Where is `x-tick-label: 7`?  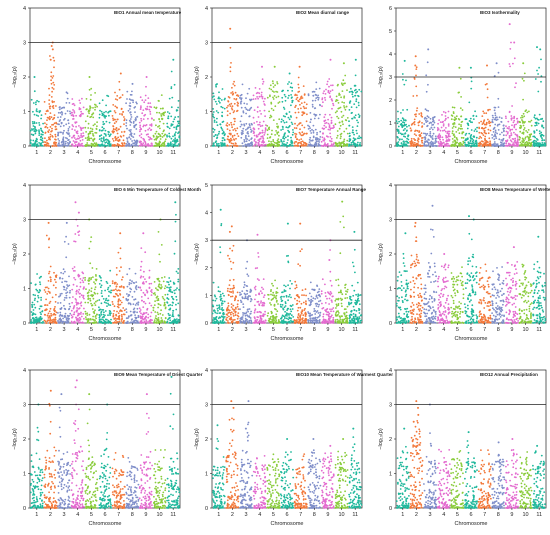 x-tick-label: 7 is located at coordinates (118, 153).